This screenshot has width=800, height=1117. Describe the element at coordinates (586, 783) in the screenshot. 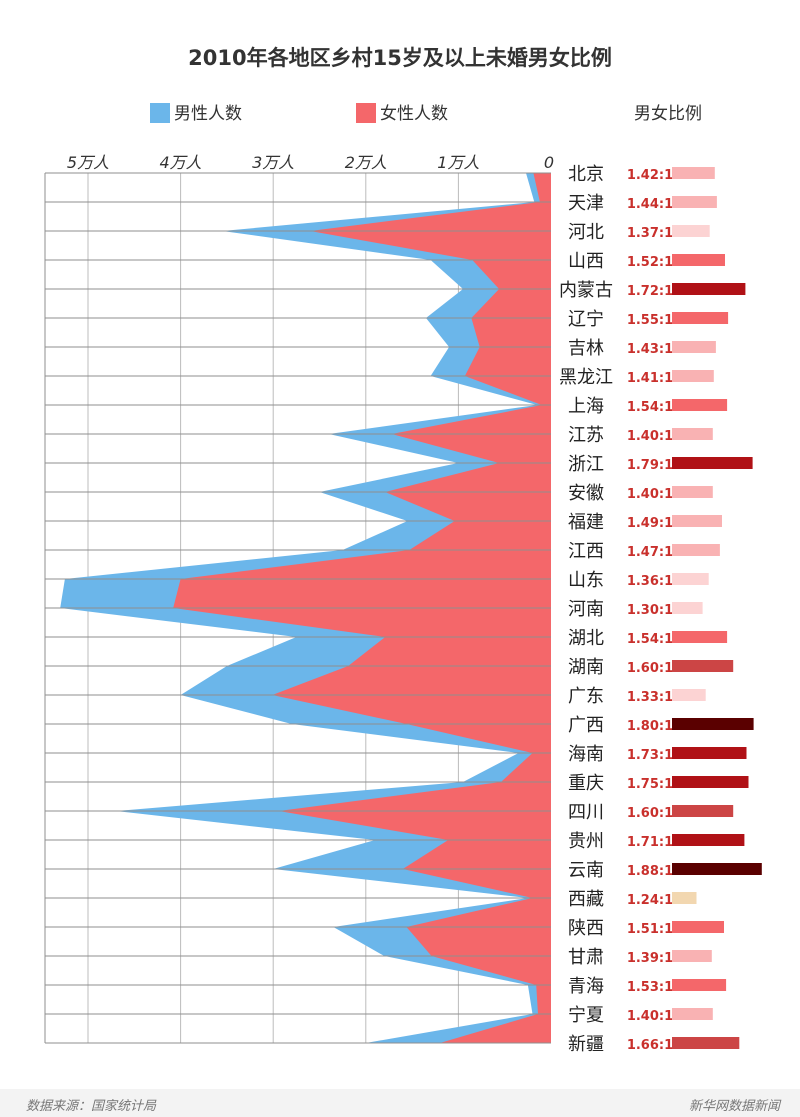

I see `province-label: 重庆` at that location.